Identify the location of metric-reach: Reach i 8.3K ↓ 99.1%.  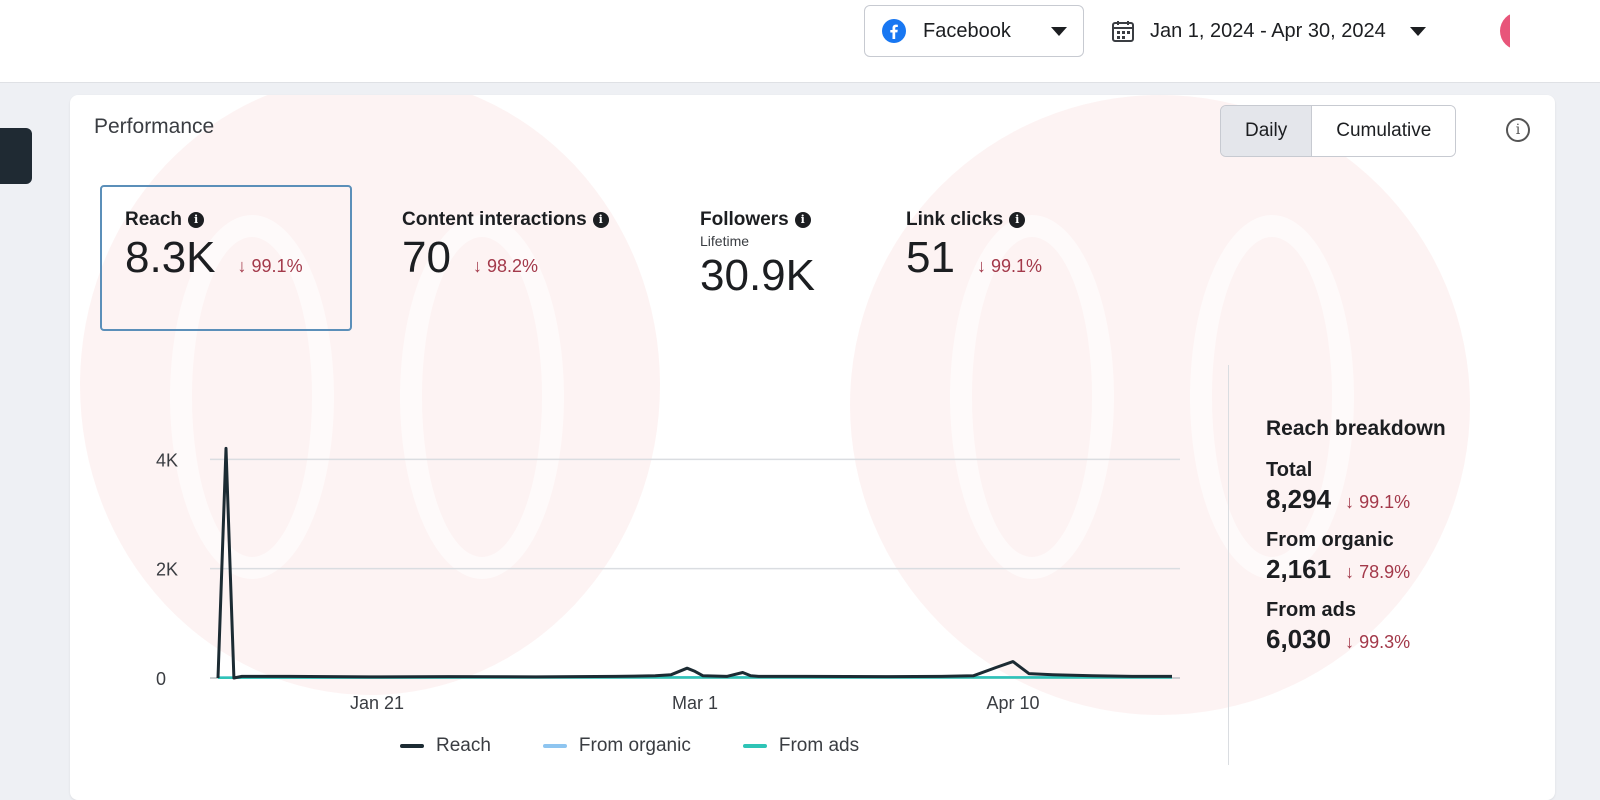
(226, 258).